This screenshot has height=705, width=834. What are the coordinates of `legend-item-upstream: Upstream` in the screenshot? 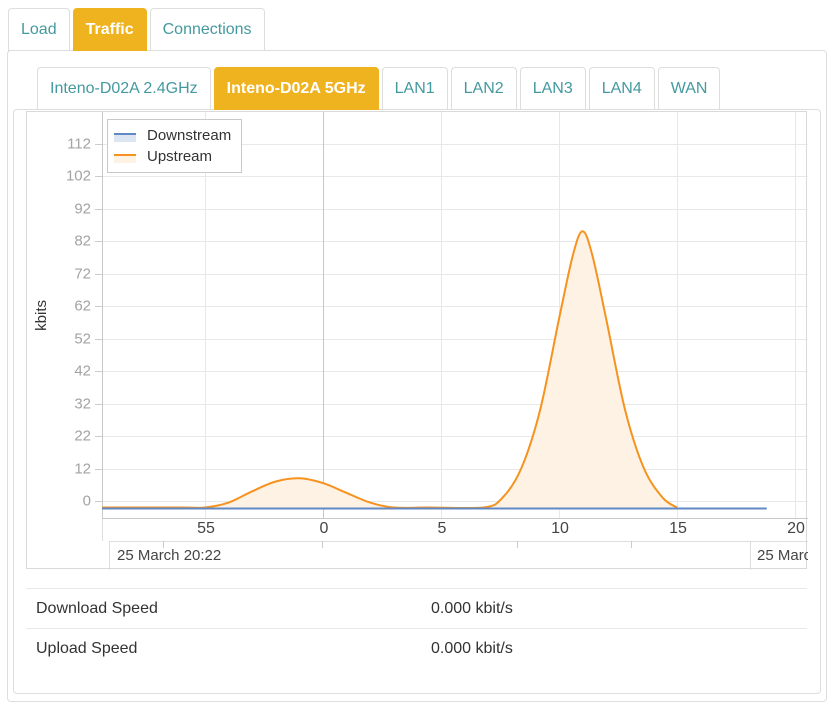 It's located at (172, 156).